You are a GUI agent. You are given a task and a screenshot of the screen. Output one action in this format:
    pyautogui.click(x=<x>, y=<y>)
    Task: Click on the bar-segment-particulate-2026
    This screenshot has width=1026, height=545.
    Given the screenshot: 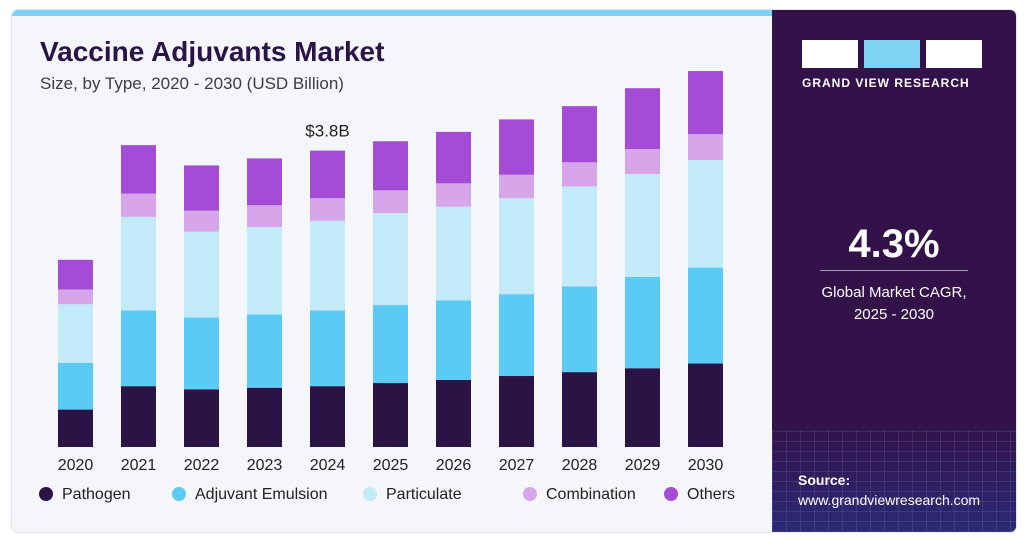 What is the action you would take?
    pyautogui.click(x=453, y=253)
    